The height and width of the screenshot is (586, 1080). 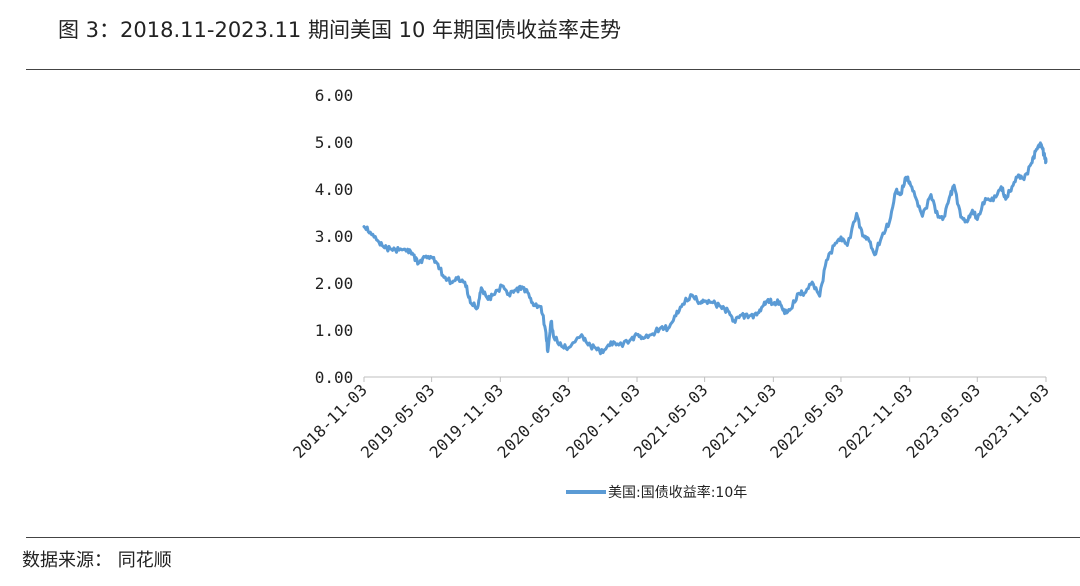 What do you see at coordinates (334, 142) in the screenshot?
I see `y-tick-label: 5.00` at bounding box center [334, 142].